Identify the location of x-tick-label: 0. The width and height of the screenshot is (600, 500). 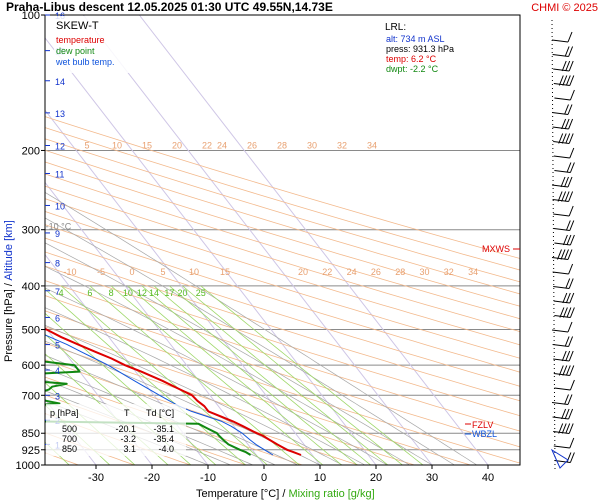
(264, 478).